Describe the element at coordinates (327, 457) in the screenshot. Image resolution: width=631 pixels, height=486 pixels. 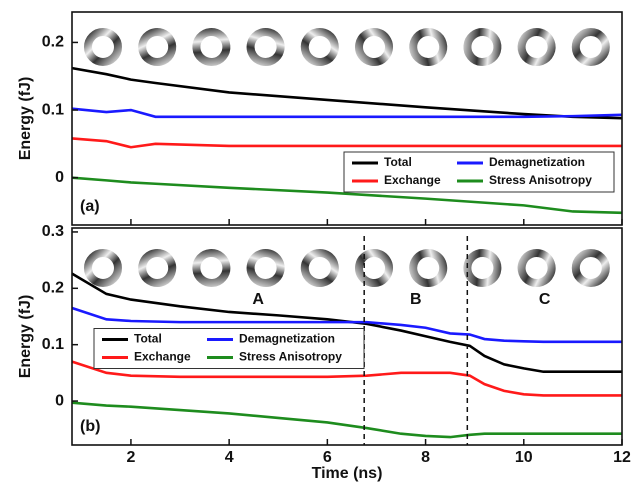
I see `x-tick-label: 6` at that location.